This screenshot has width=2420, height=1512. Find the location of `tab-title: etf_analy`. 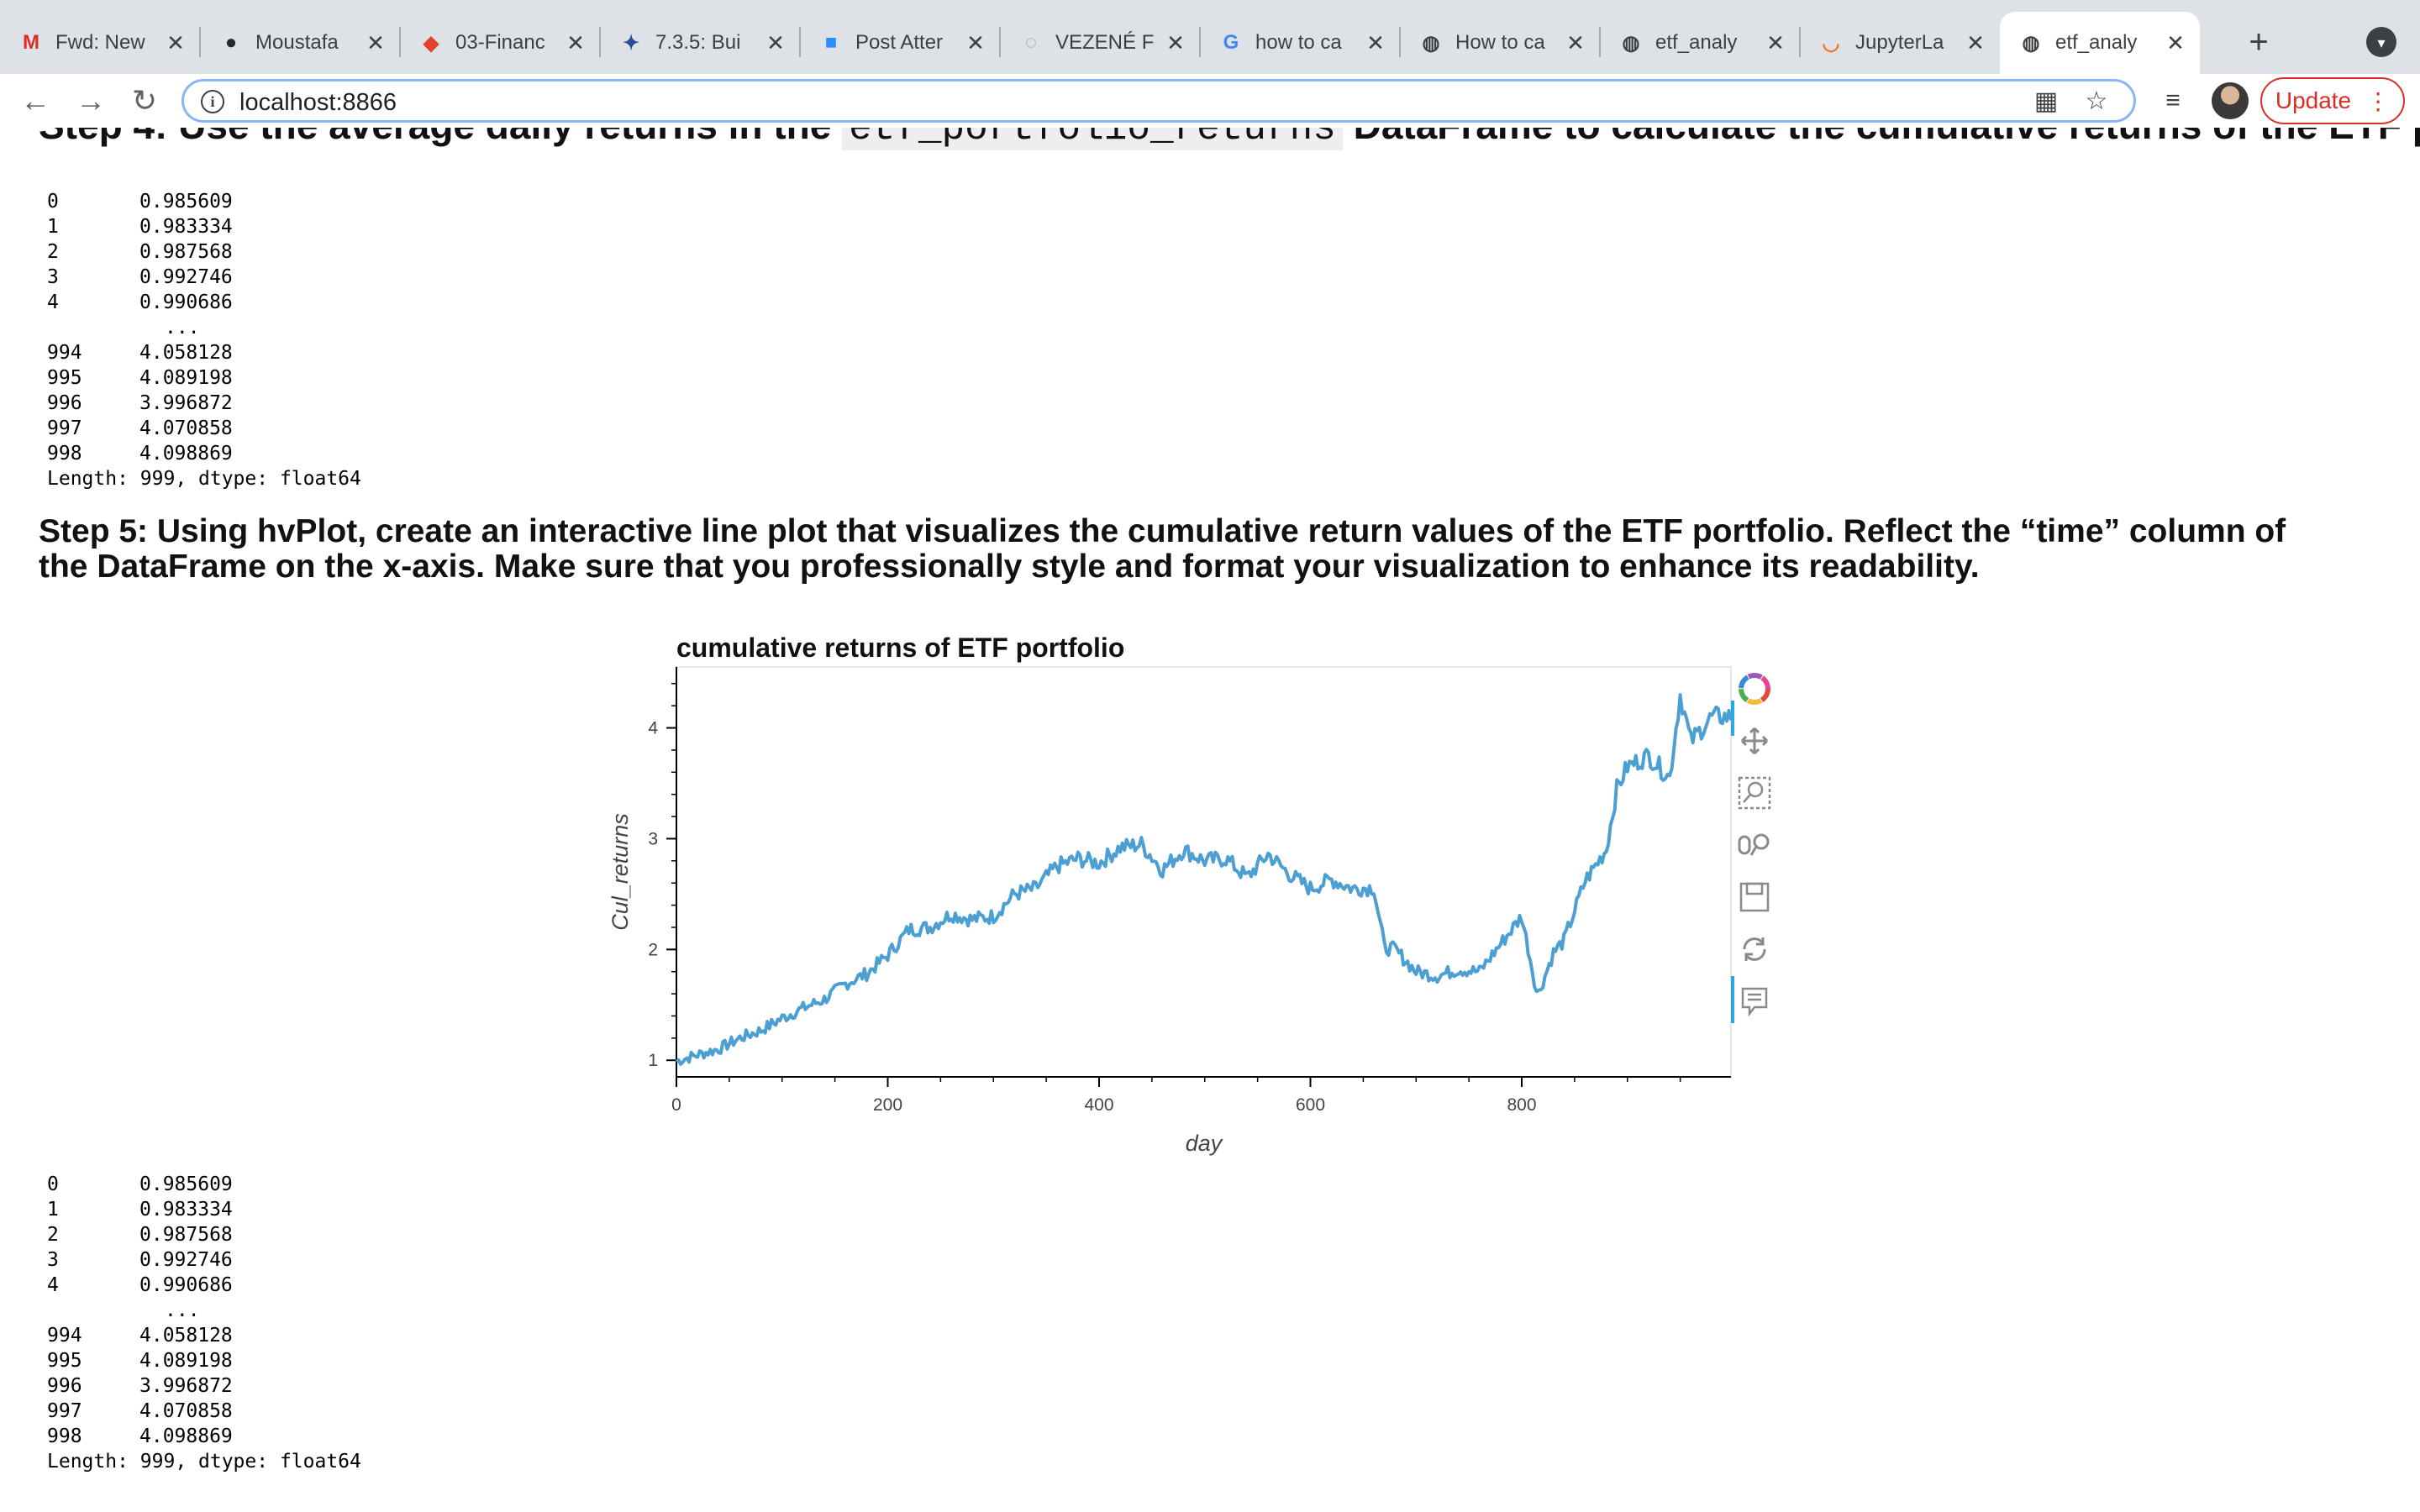

tab-title: etf_analy is located at coordinates (2096, 42).